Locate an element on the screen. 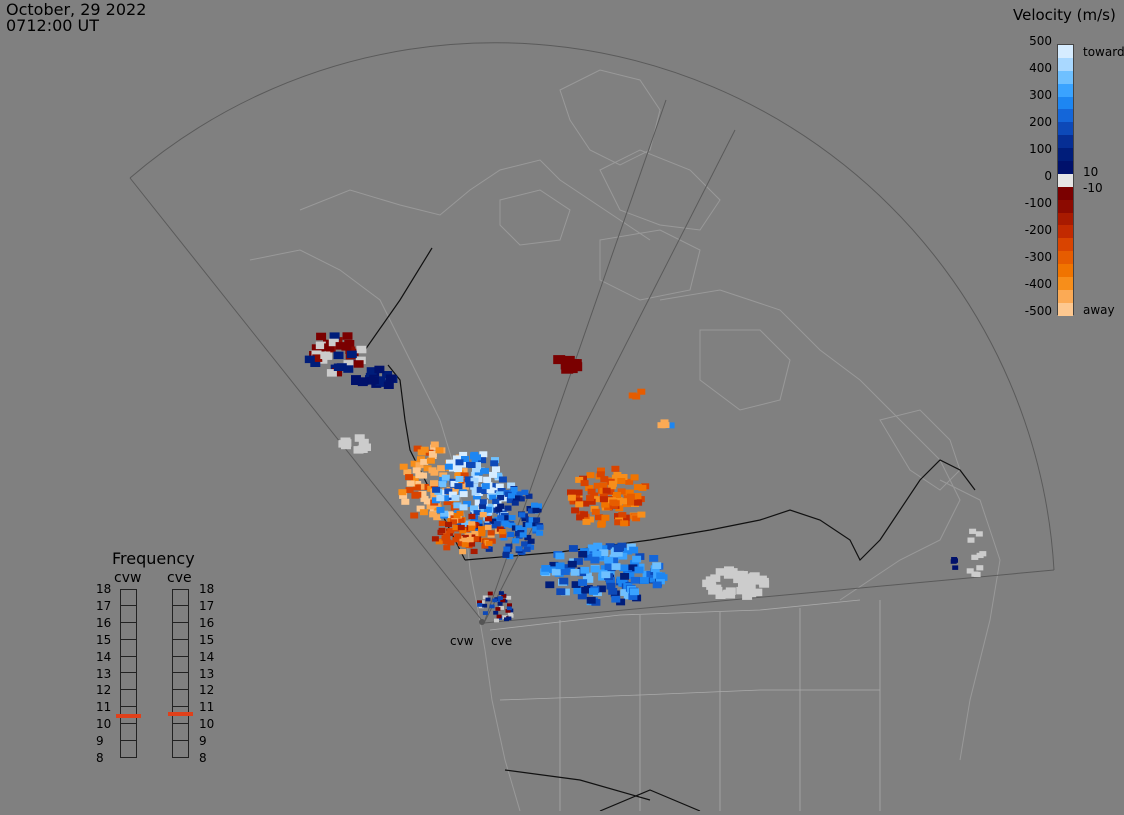 The image size is (1124, 815). frequency-marker-cvw is located at coordinates (128, 715).